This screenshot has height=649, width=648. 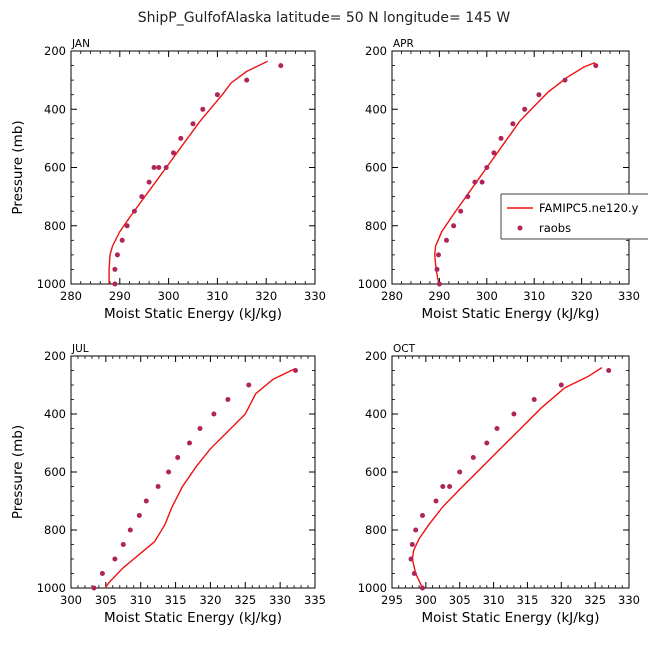 What do you see at coordinates (555, 228) in the screenshot?
I see `legend-obs-label: raobs` at bounding box center [555, 228].